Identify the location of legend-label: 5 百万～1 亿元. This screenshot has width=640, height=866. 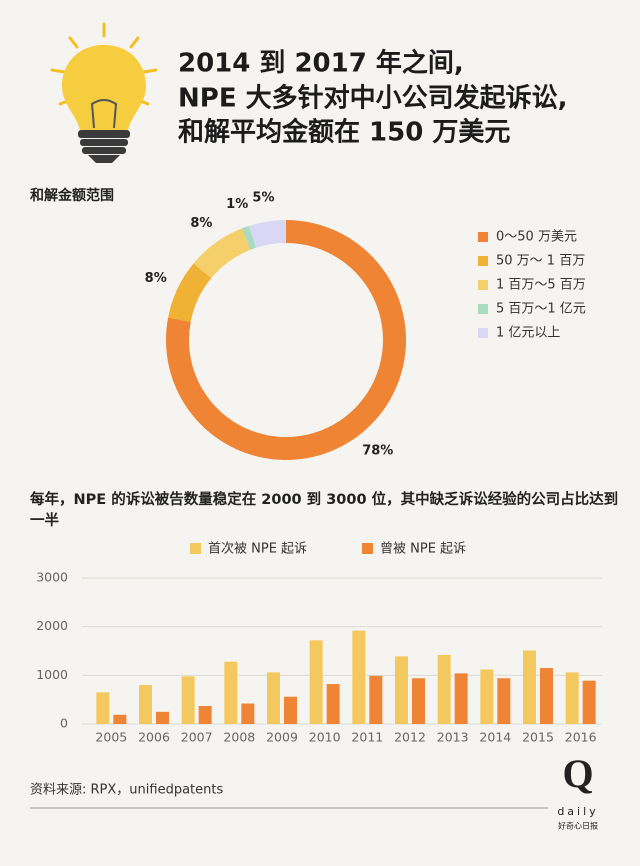
(541, 309).